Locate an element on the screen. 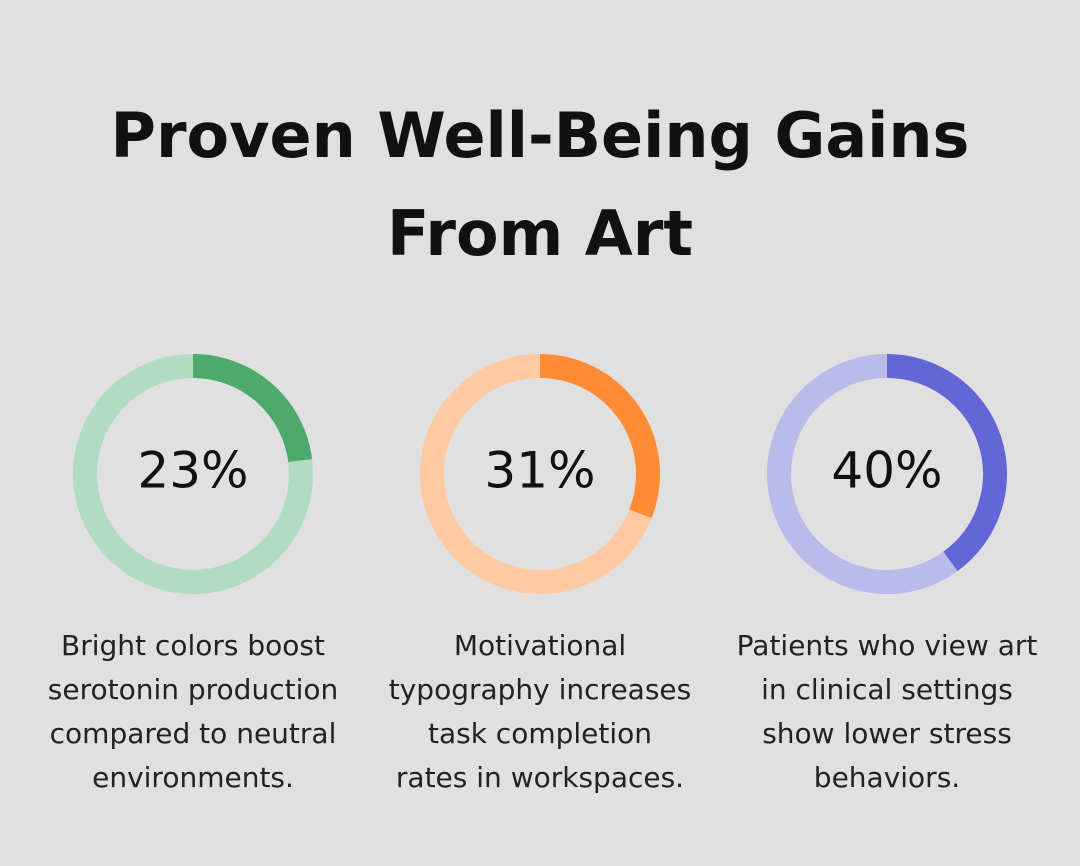  caption: typography increases is located at coordinates (540, 689).